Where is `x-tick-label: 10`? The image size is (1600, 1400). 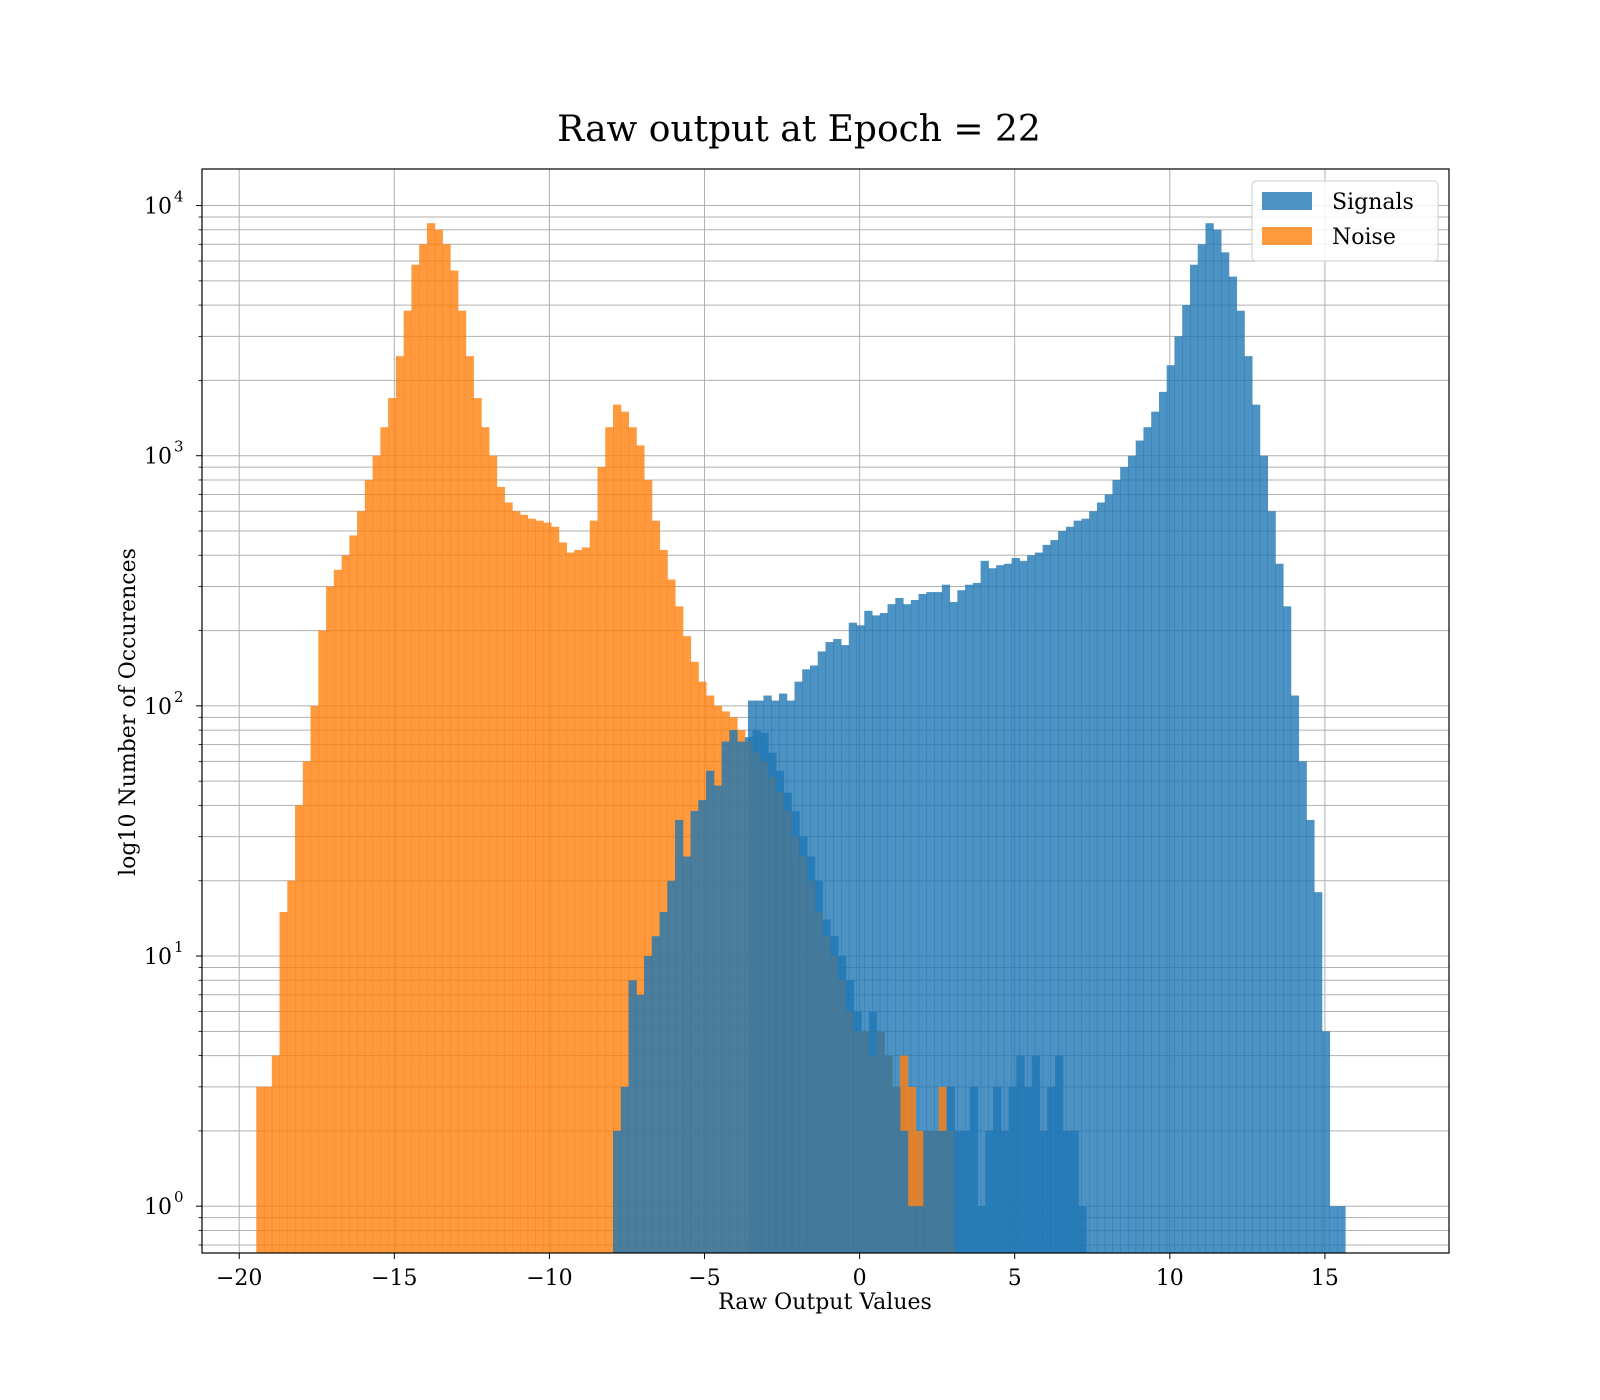
x-tick-label: 10 is located at coordinates (1170, 1278).